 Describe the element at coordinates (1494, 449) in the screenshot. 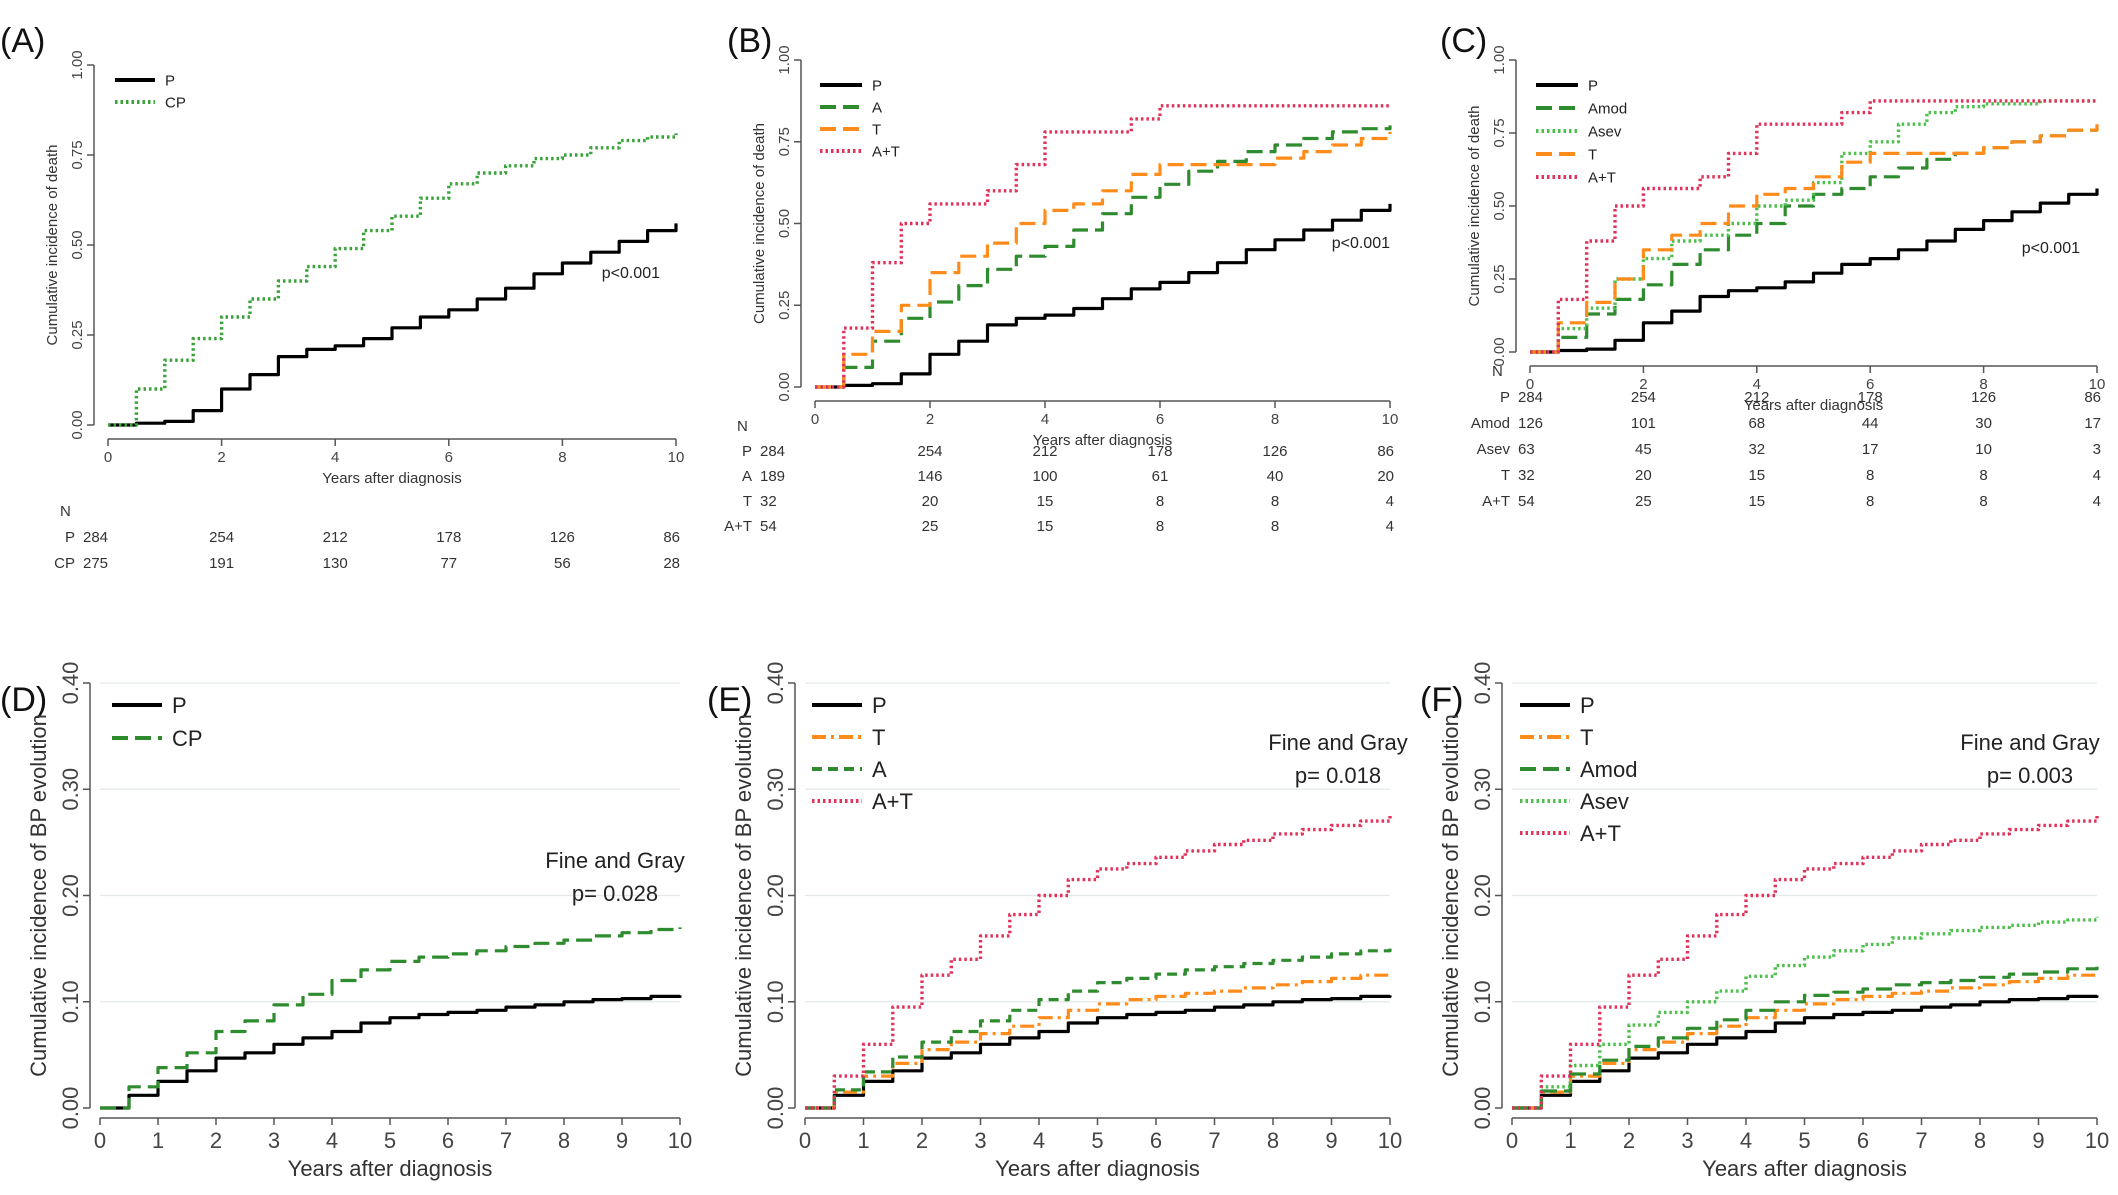

I see `risk-row-label: Asev` at that location.